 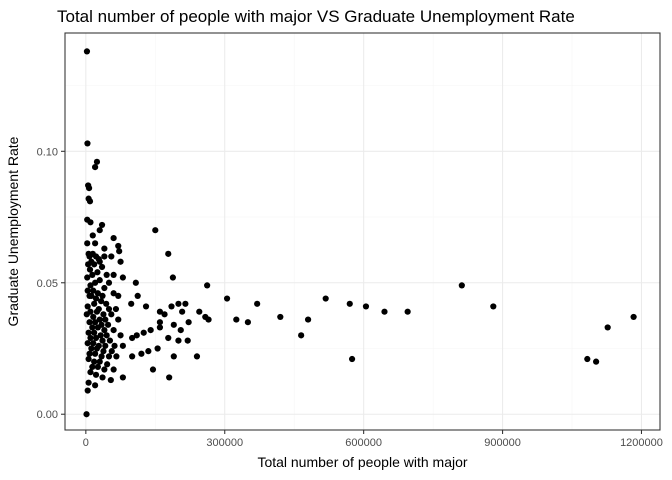 What do you see at coordinates (47, 415) in the screenshot?
I see `y-tick-label: 0.00` at bounding box center [47, 415].